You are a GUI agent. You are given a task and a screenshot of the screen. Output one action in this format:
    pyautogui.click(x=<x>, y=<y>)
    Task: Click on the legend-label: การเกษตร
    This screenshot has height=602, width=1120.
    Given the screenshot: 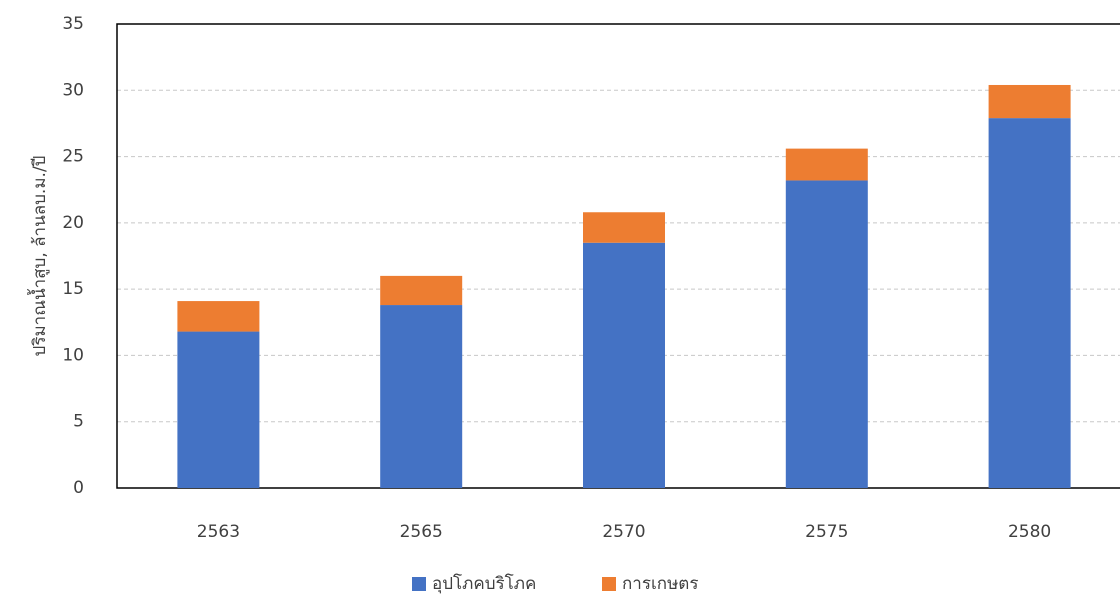 What is the action you would take?
    pyautogui.click(x=660, y=584)
    